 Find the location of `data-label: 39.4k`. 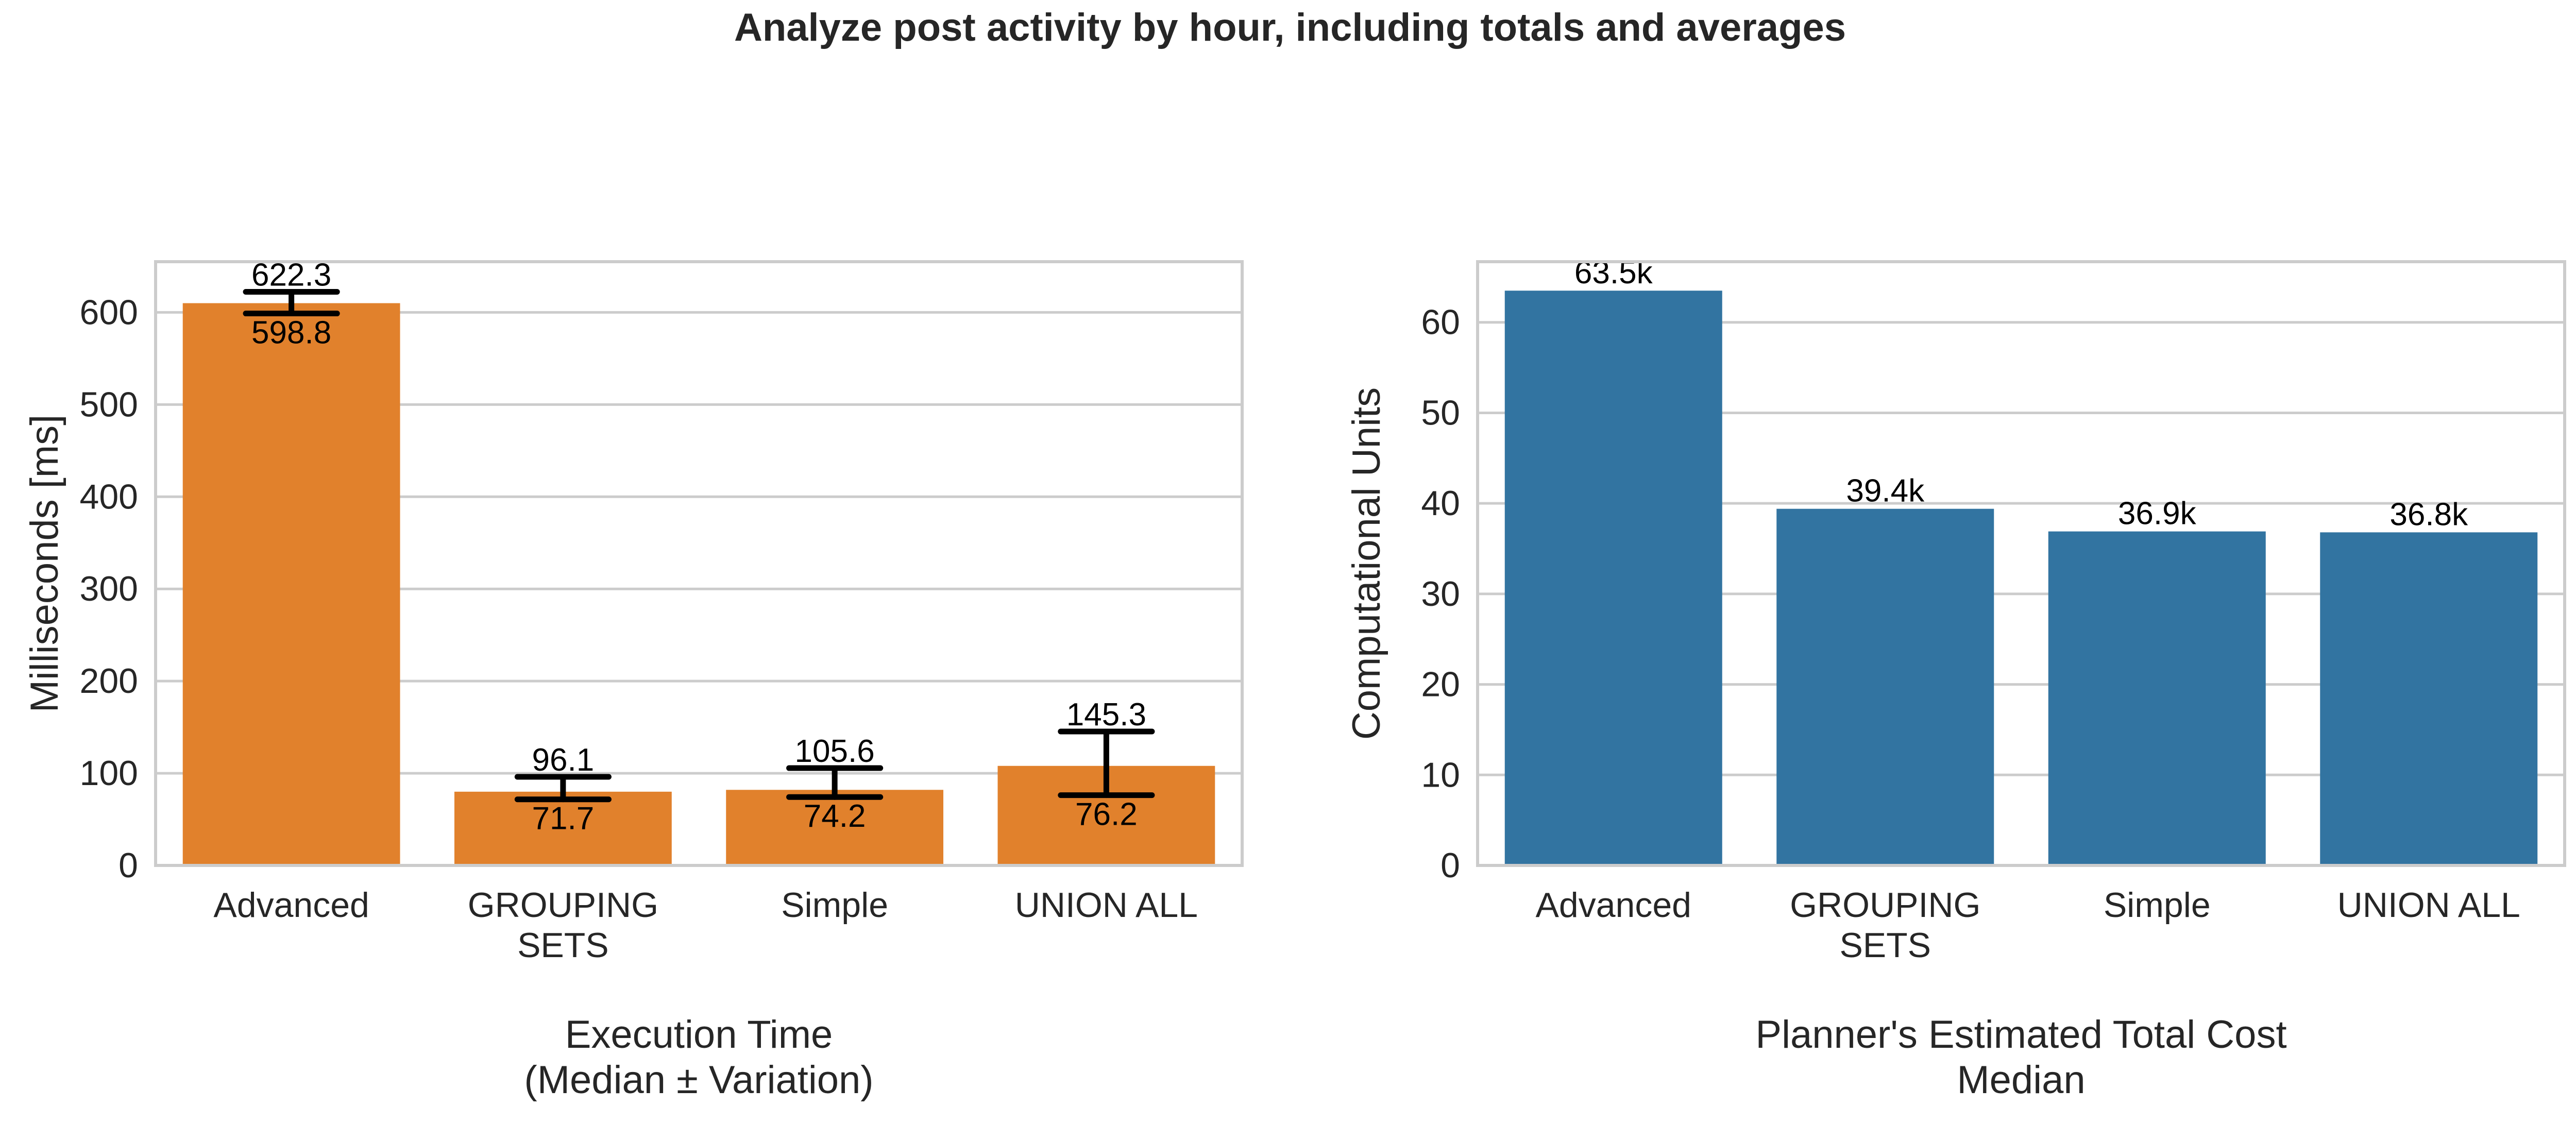

data-label: 39.4k is located at coordinates (1885, 491).